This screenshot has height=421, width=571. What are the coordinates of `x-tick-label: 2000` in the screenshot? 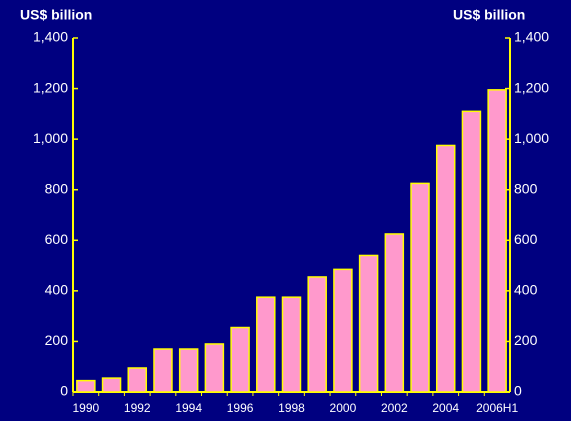 It's located at (343, 408).